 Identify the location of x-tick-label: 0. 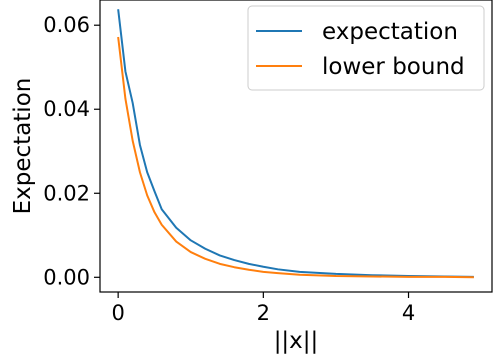
(117, 313).